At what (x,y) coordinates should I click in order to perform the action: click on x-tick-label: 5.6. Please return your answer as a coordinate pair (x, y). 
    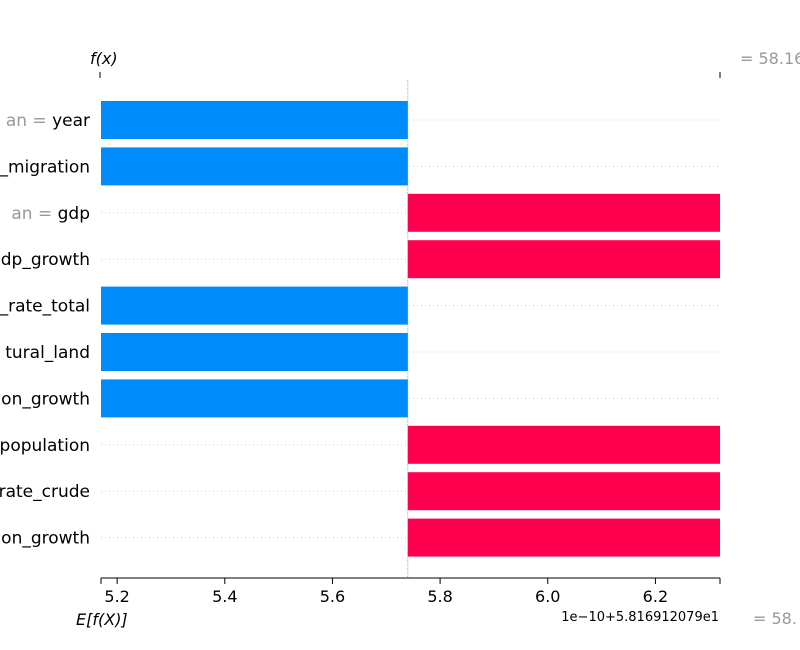
    Looking at the image, I should click on (332, 596).